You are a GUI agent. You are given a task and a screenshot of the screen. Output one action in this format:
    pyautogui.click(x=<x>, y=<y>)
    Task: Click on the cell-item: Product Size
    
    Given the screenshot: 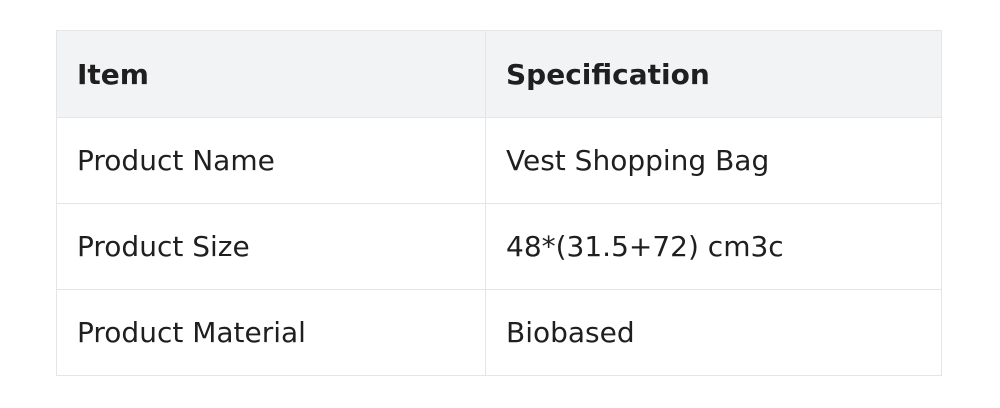 What is the action you would take?
    pyautogui.click(x=271, y=246)
    